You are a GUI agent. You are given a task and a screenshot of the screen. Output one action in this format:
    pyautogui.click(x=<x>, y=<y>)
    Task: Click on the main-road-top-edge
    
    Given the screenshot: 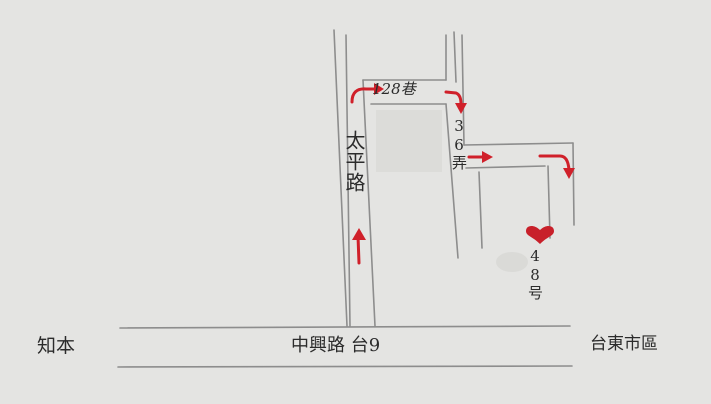 What is the action you would take?
    pyautogui.click(x=345, y=327)
    